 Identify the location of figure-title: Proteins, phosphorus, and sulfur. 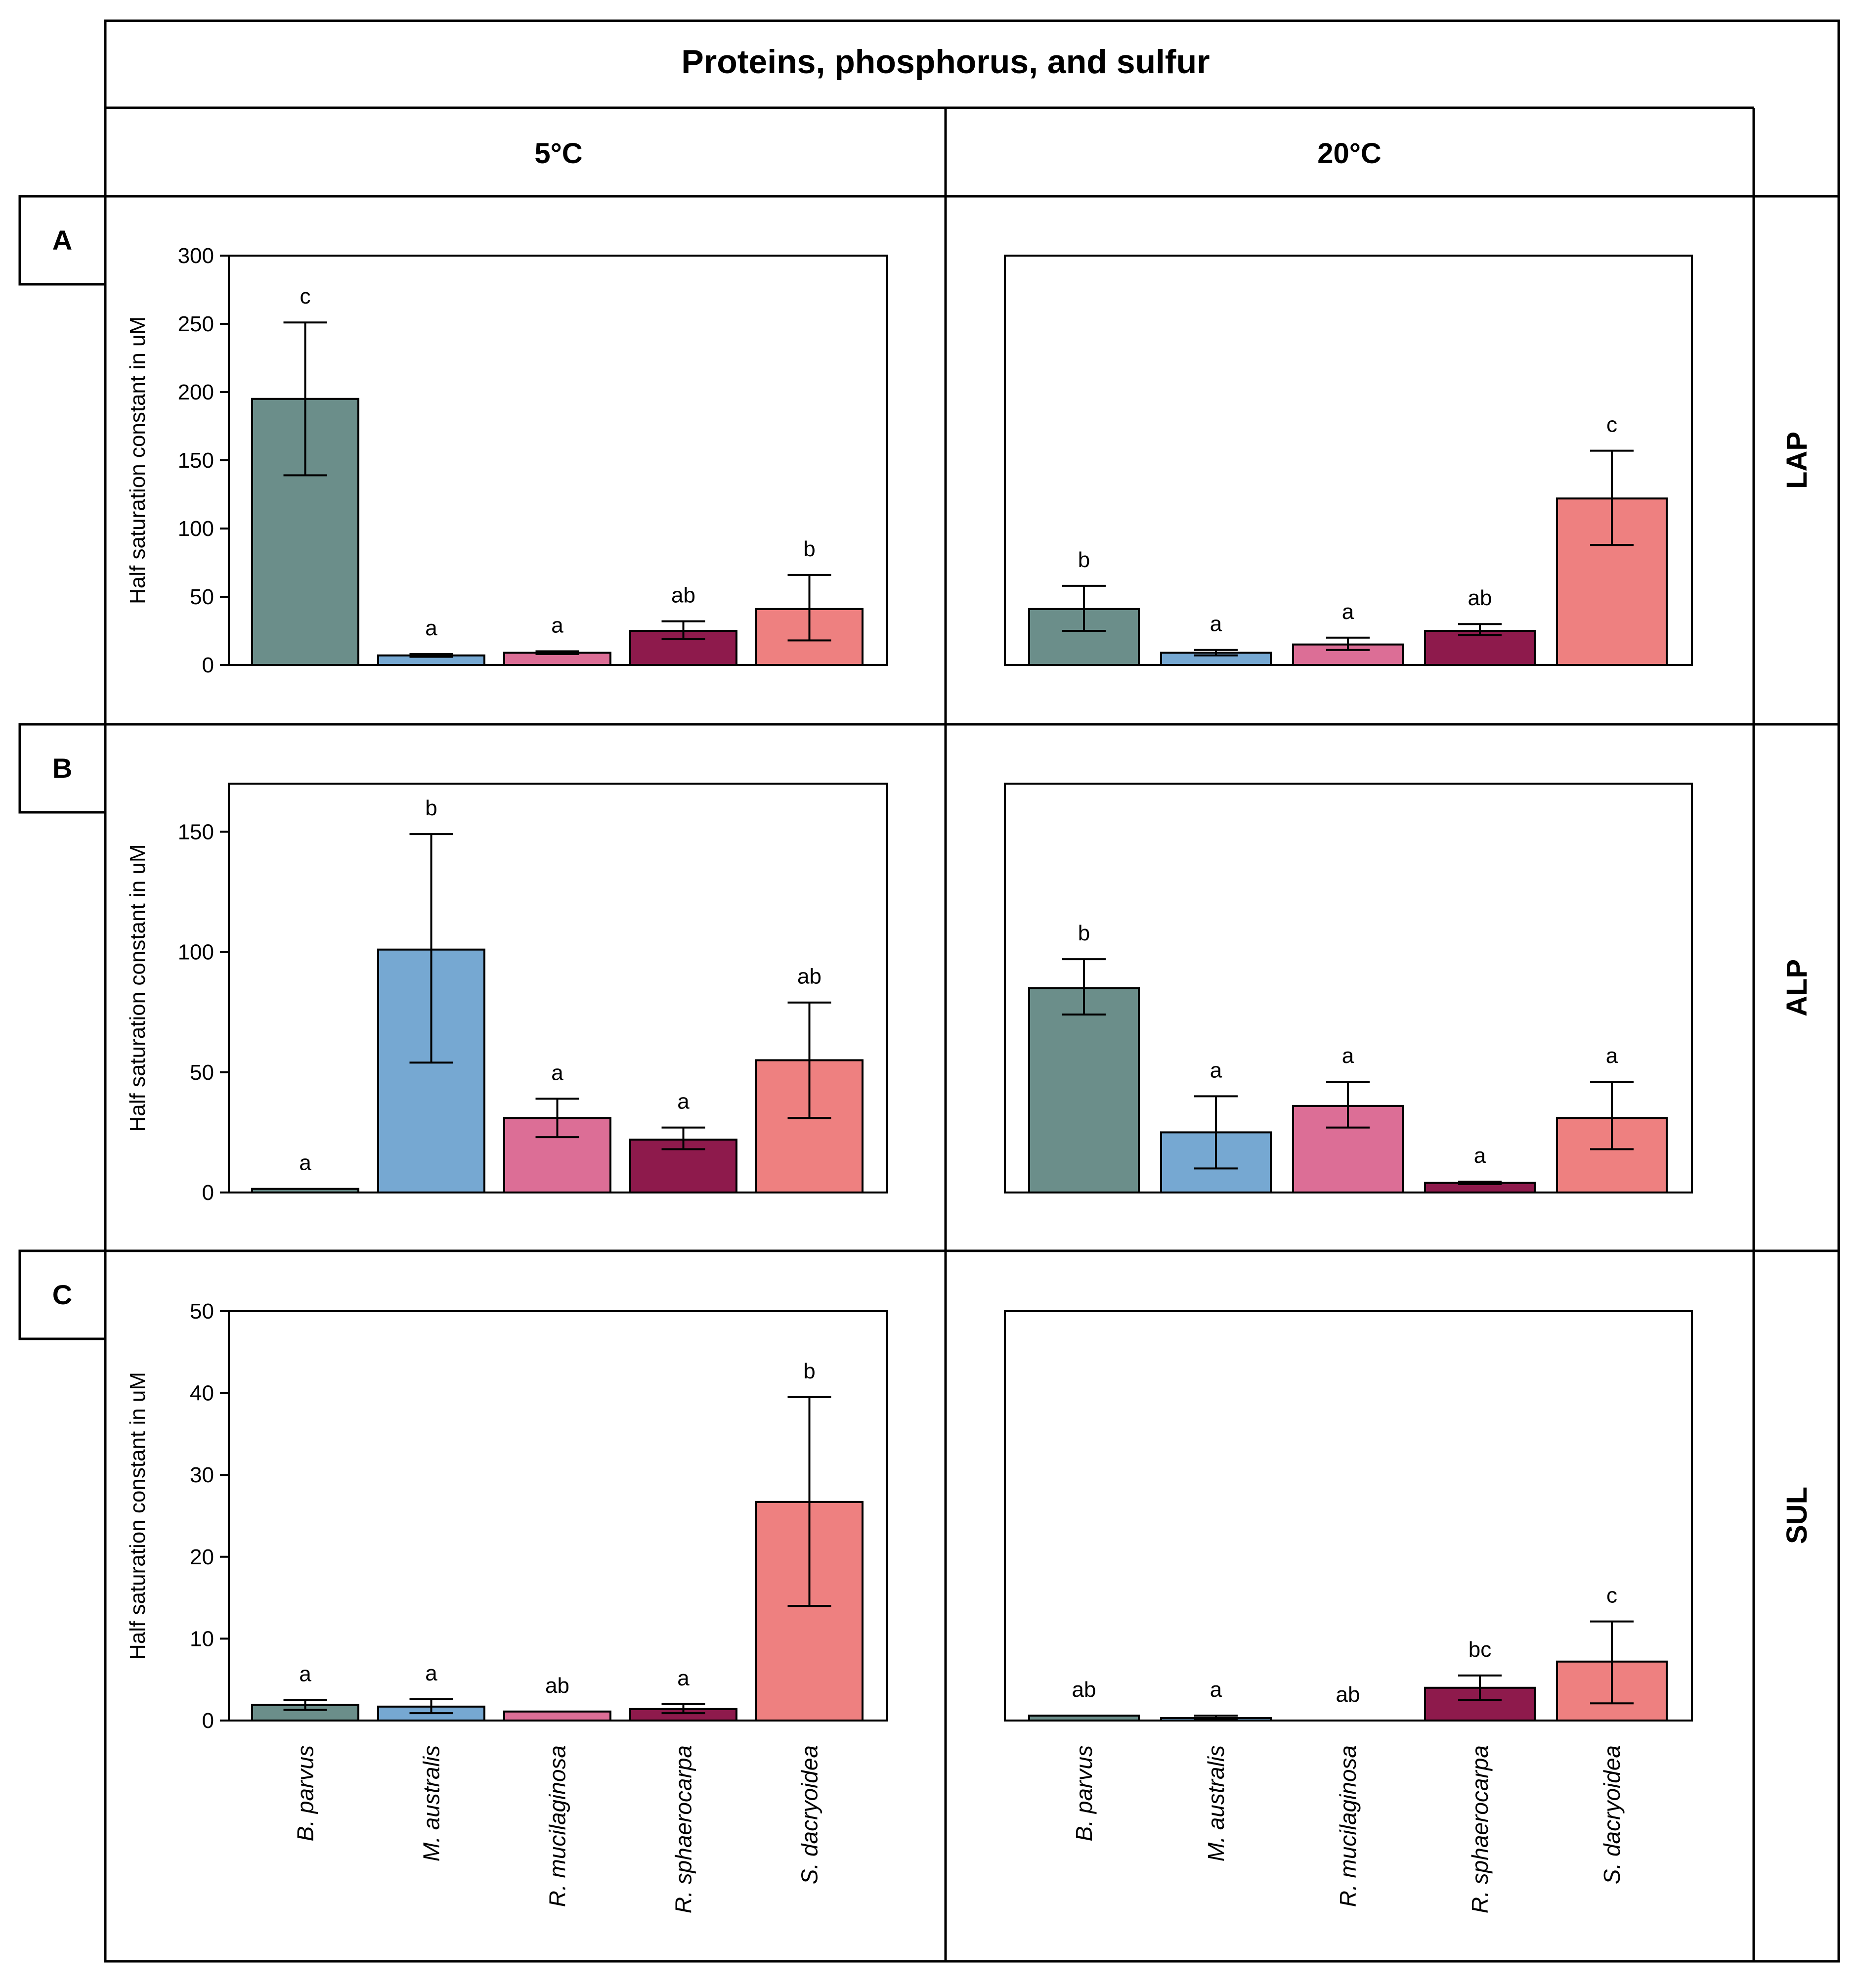
(945, 62).